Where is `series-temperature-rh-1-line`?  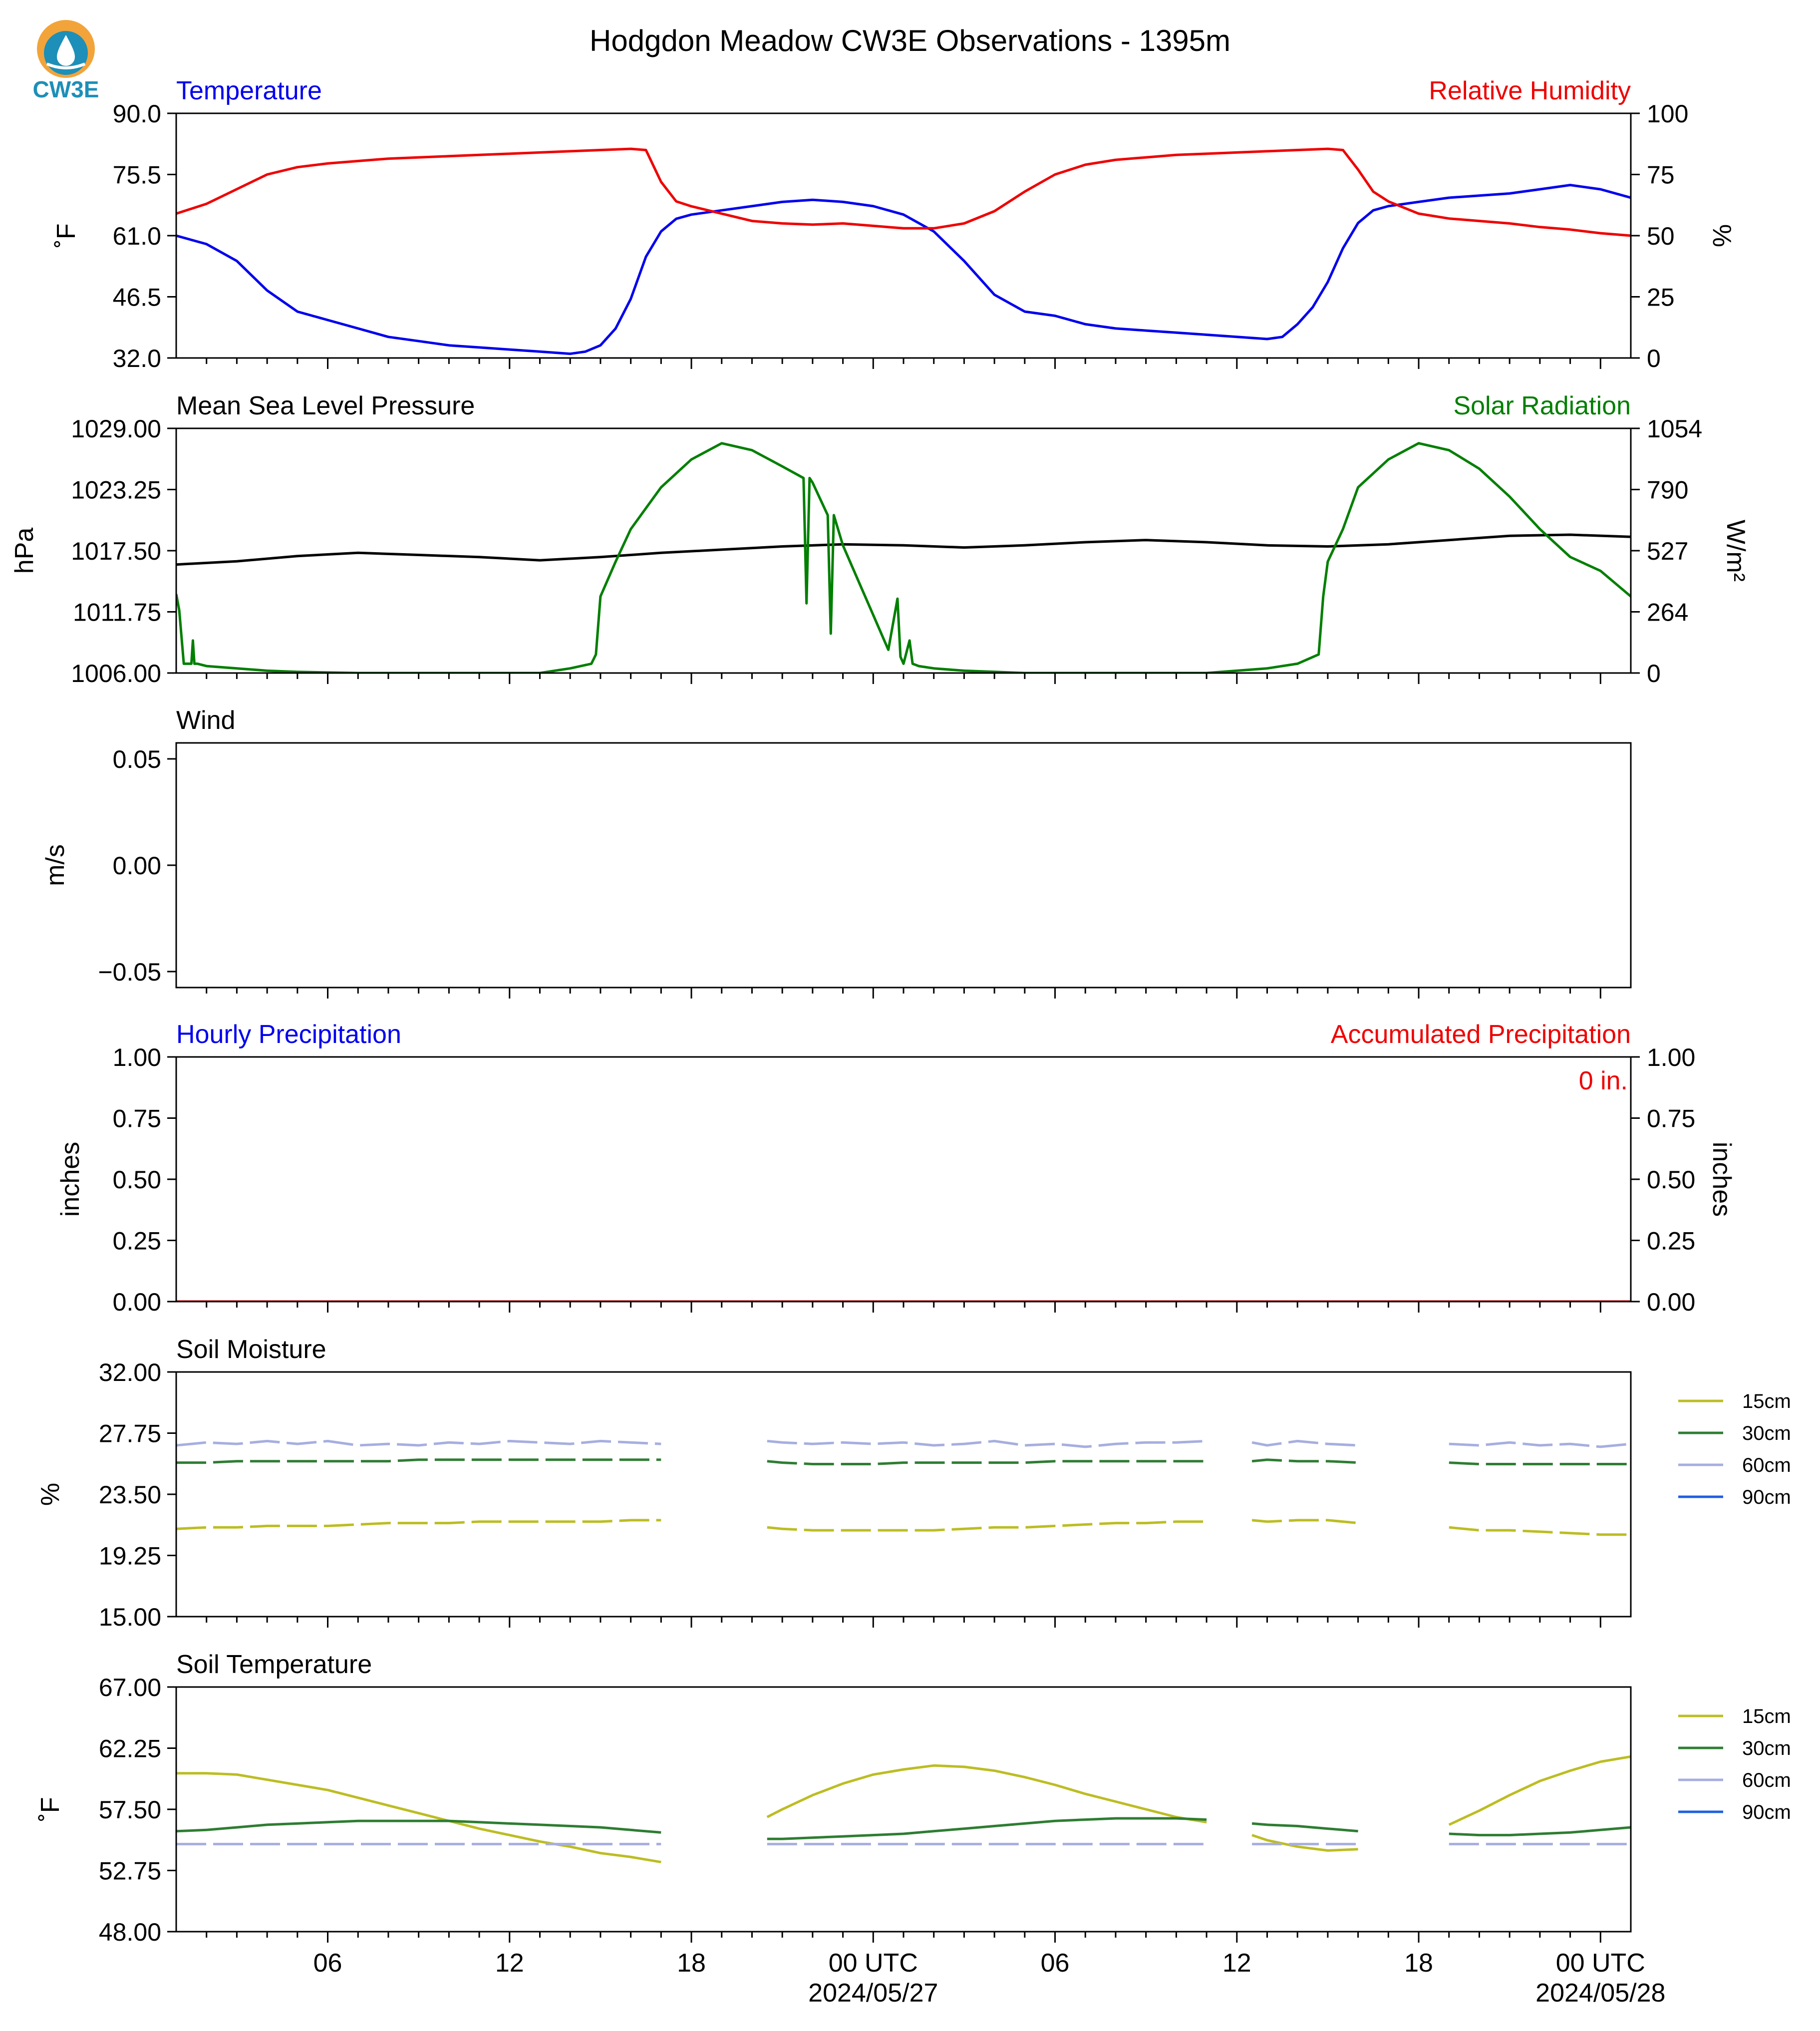
series-temperature-rh-1-line is located at coordinates (903, 192).